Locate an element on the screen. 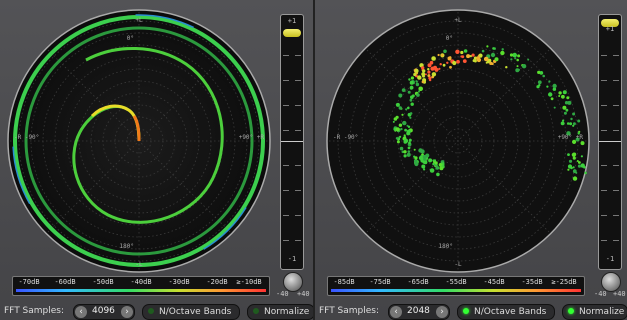 This screenshot has height=320, width=627. scale-label: -85dB is located at coordinates (344, 282).